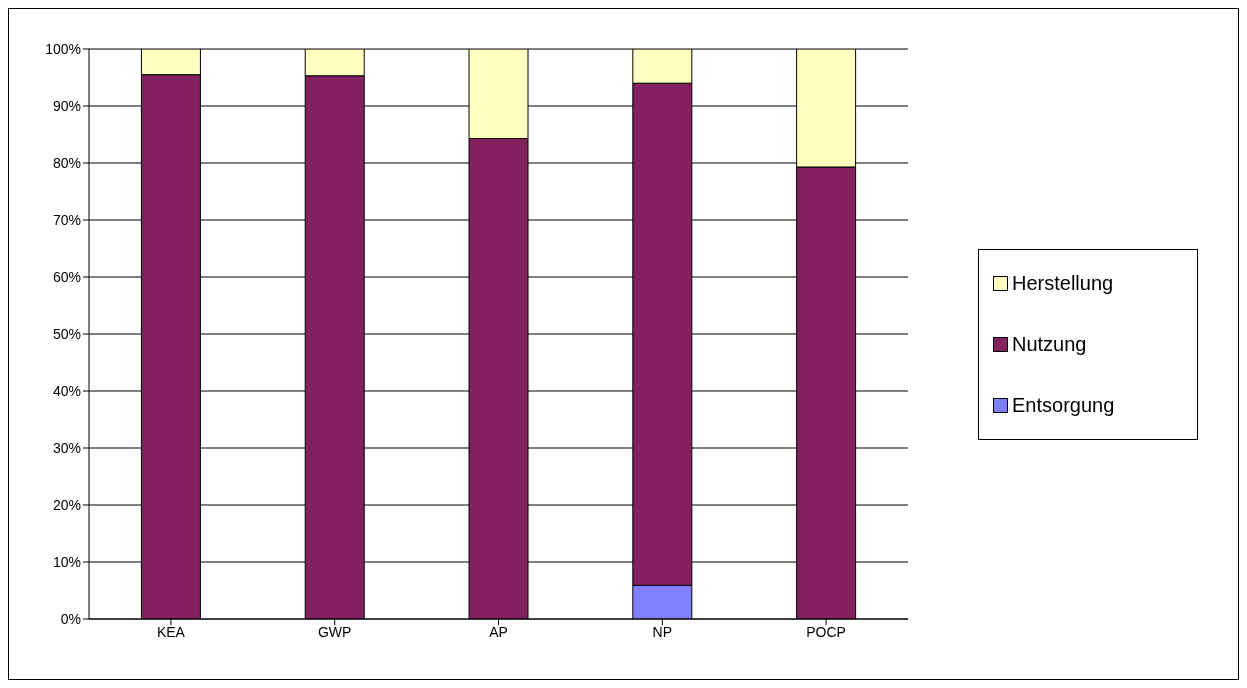 Image resolution: width=1247 pixels, height=688 pixels. Describe the element at coordinates (66, 219) in the screenshot. I see `y-tick-label: 70%` at that location.